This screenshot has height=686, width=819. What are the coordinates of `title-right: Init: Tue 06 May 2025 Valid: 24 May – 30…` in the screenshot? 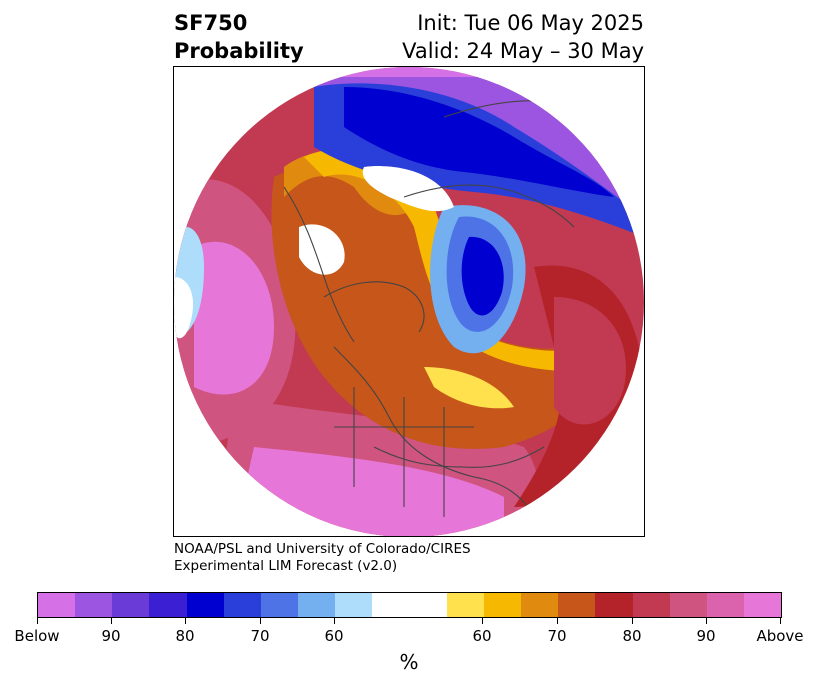 It's located at (523, 37).